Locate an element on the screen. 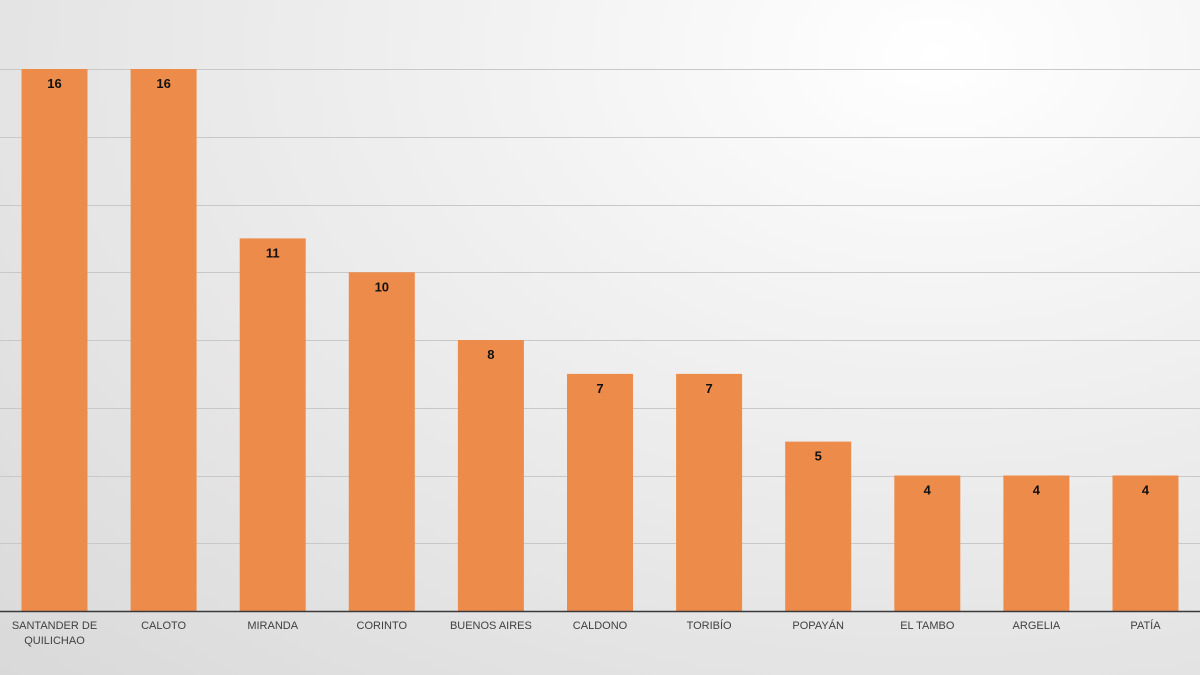  value-label: 5 is located at coordinates (818, 456).